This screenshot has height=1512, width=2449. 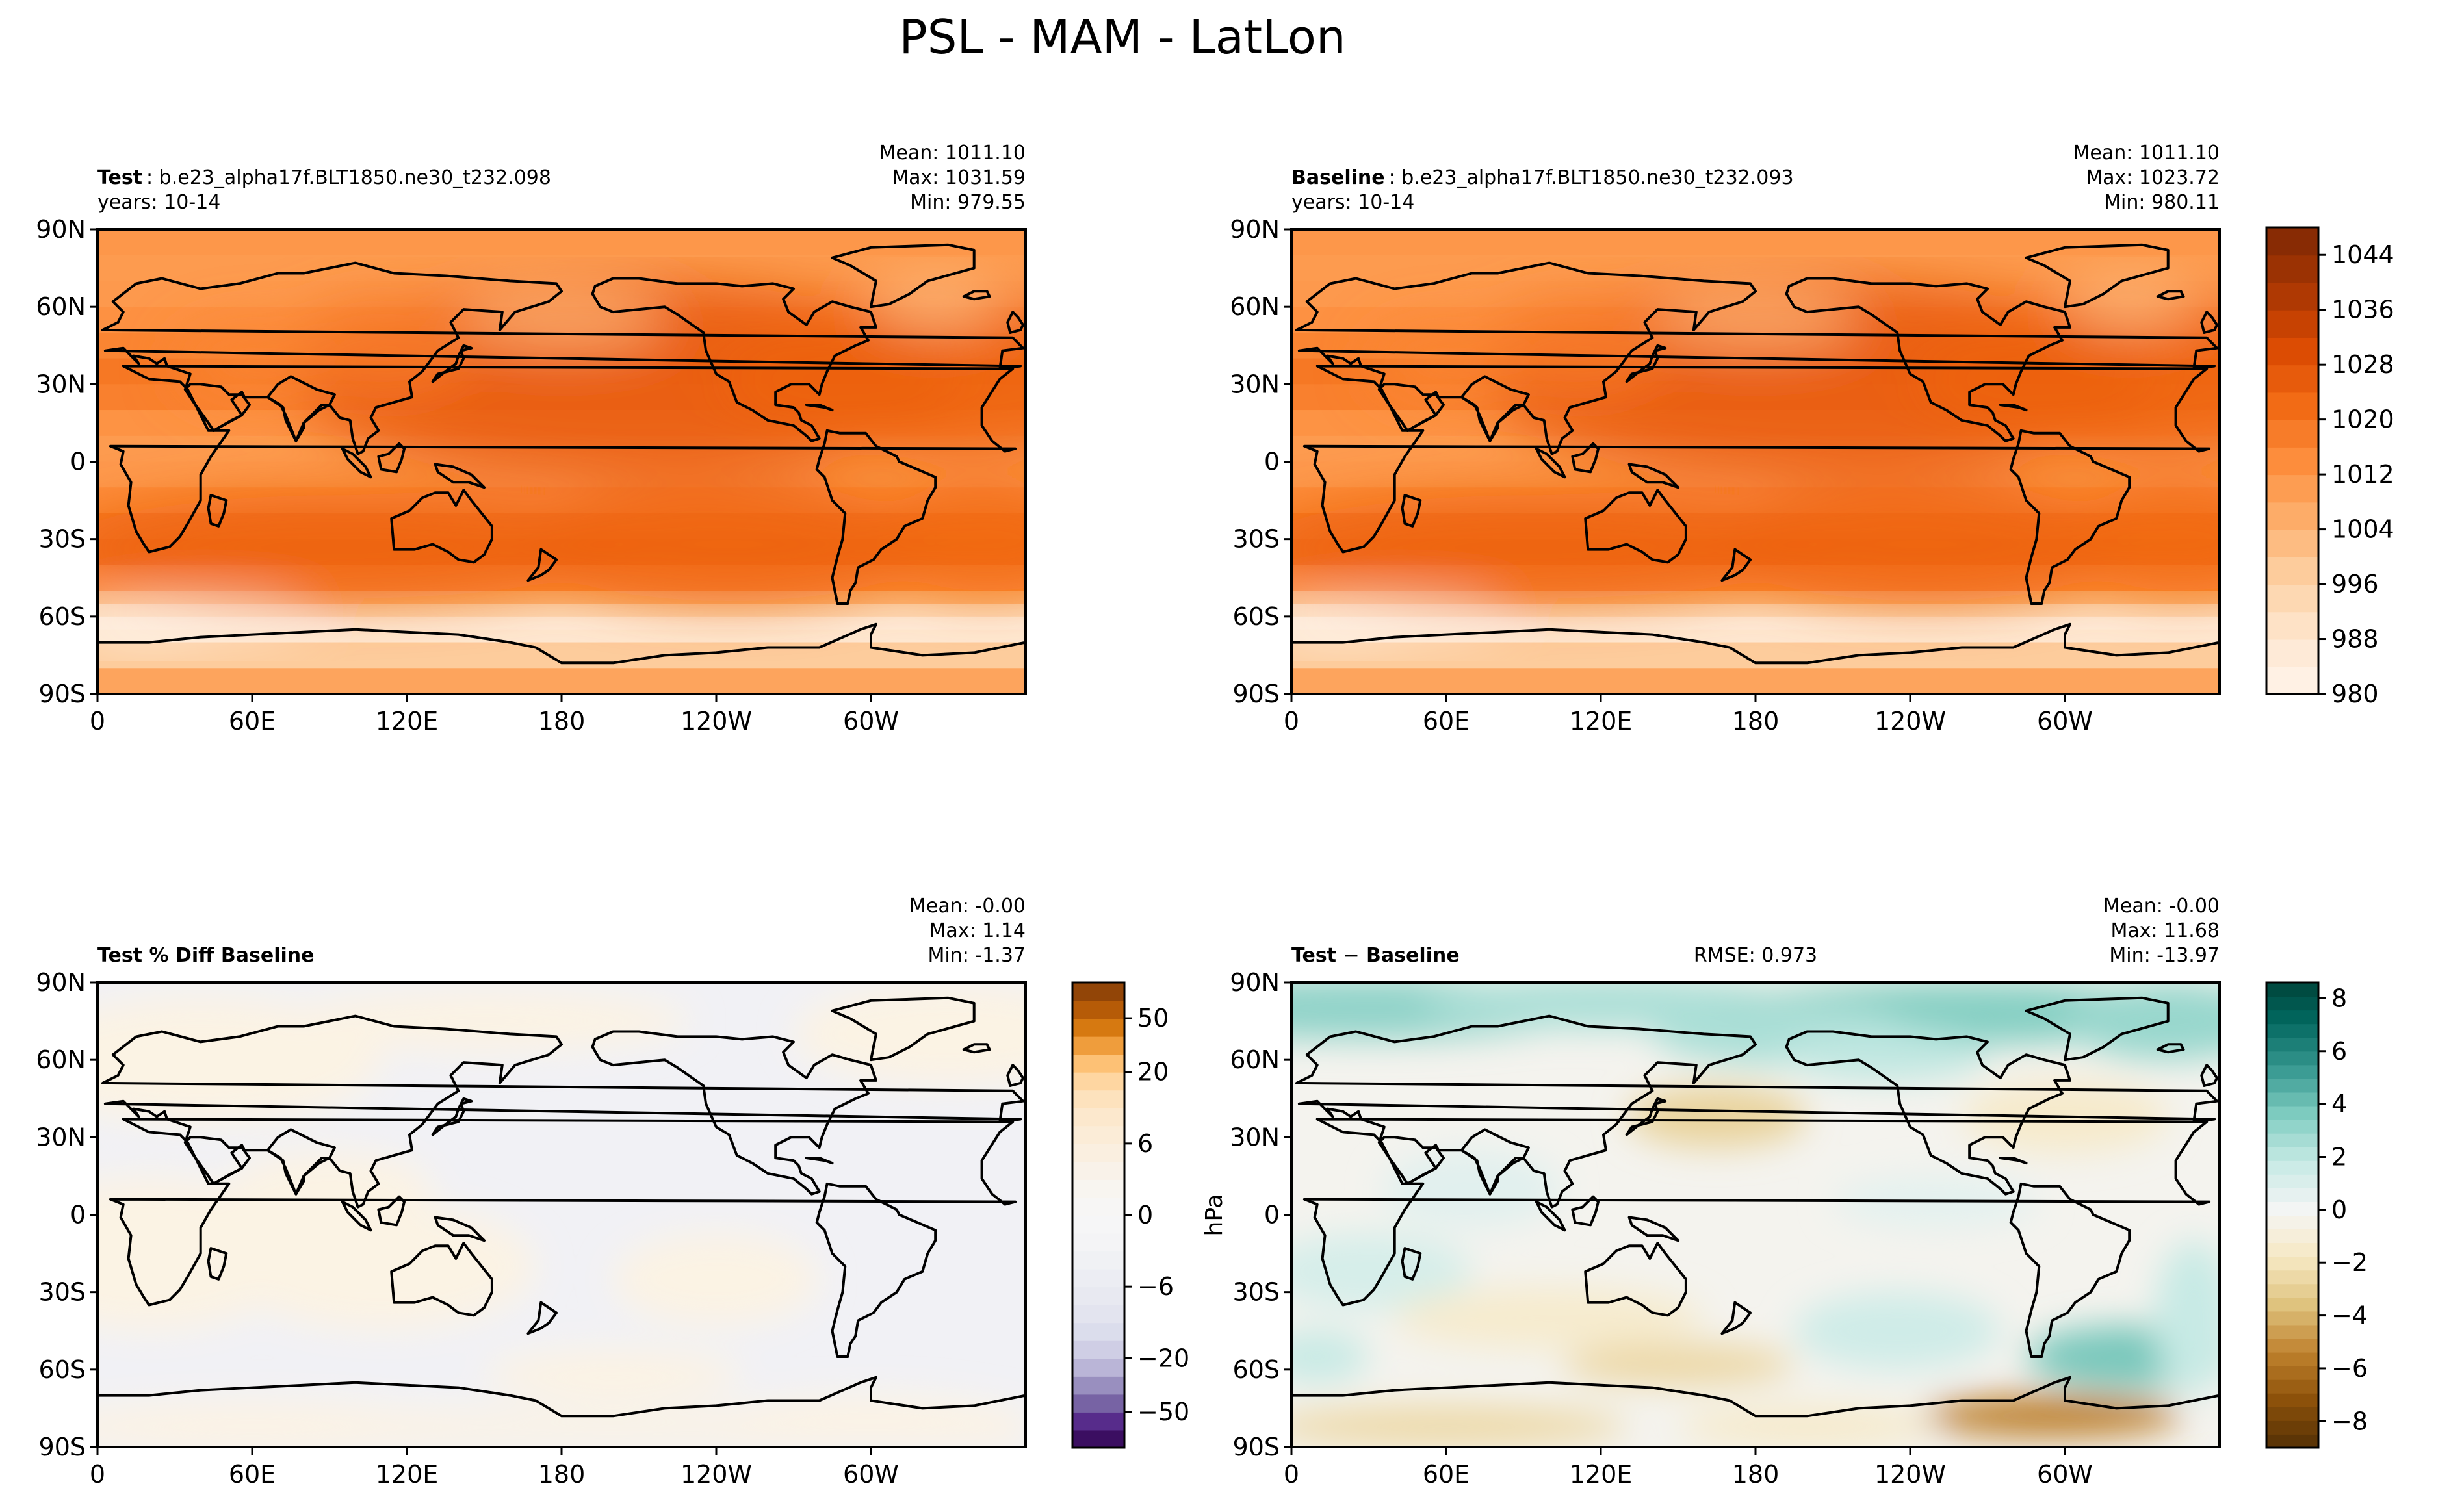 I want to click on panel-stat: Max: 1031.59, so click(x=959, y=177).